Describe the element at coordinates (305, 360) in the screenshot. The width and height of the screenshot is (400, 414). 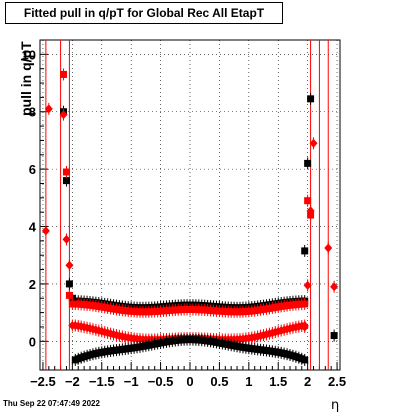
I see `data-point-black-square-lower` at that location.